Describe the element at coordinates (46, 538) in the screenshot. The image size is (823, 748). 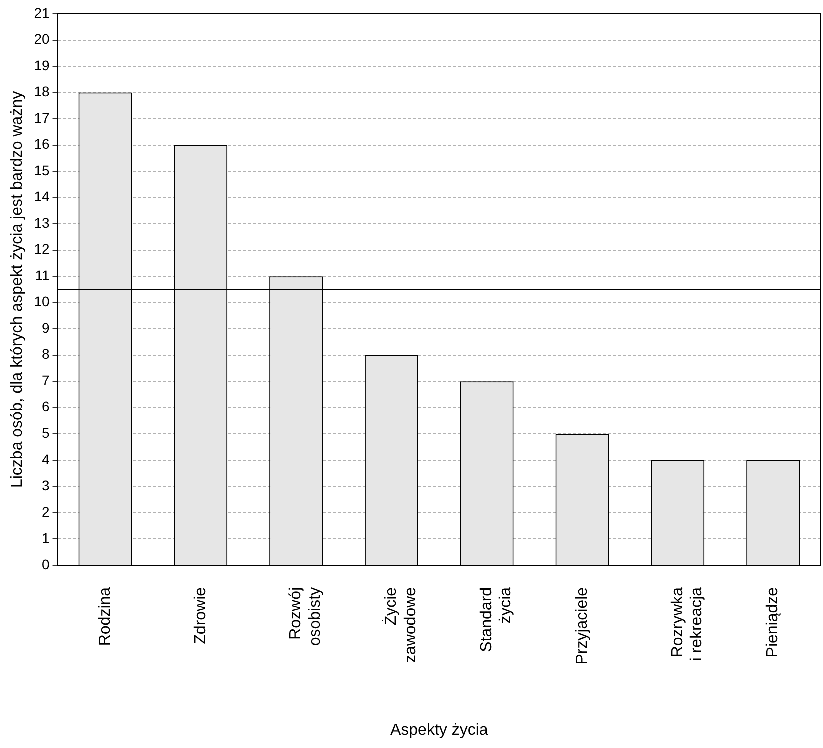
I see `y-tick-label: 1` at that location.